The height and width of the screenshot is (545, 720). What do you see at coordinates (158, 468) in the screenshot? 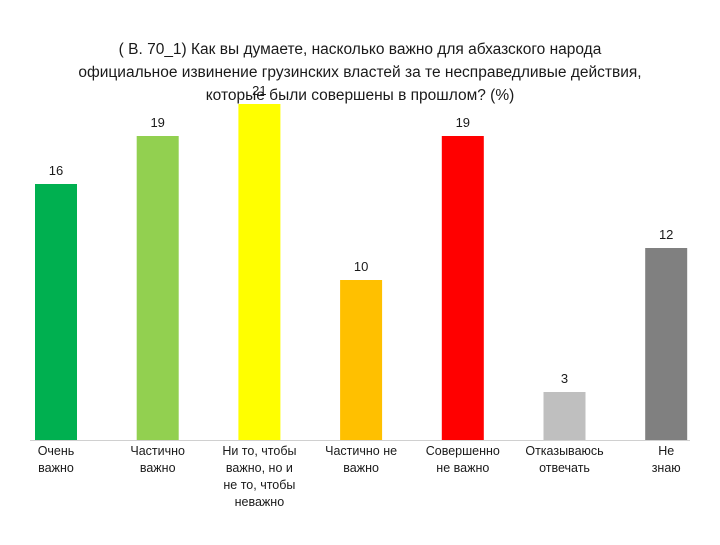
I see `category-label-2-line-2: важно` at bounding box center [158, 468].